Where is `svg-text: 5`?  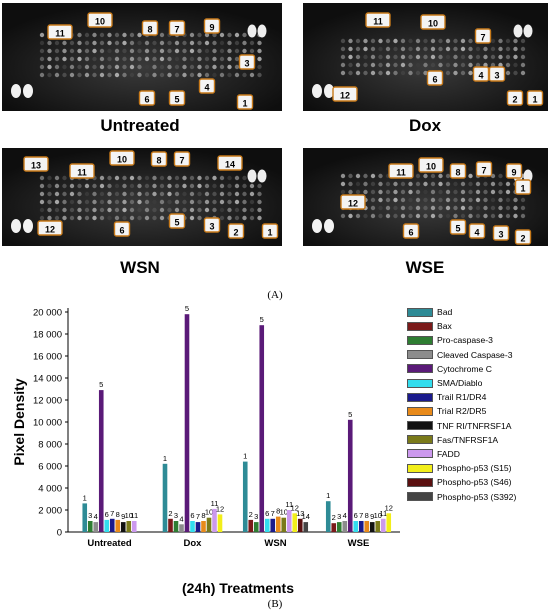 svg-text: 5 is located at coordinates (176, 100).